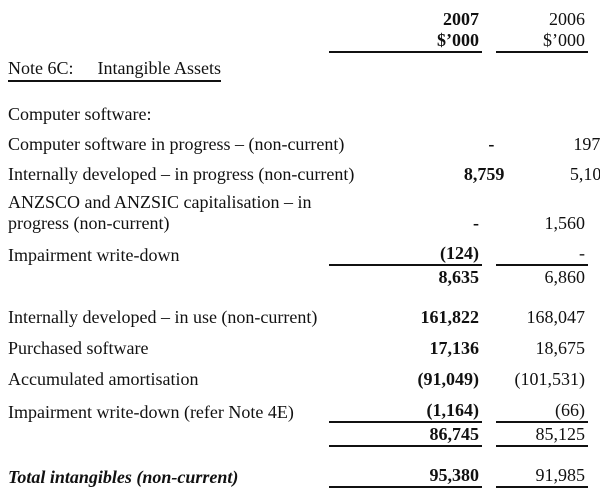 The image size is (600, 504). Describe the element at coordinates (298, 41) in the screenshot. I see `column-unit-header: $’000 $’000` at that location.